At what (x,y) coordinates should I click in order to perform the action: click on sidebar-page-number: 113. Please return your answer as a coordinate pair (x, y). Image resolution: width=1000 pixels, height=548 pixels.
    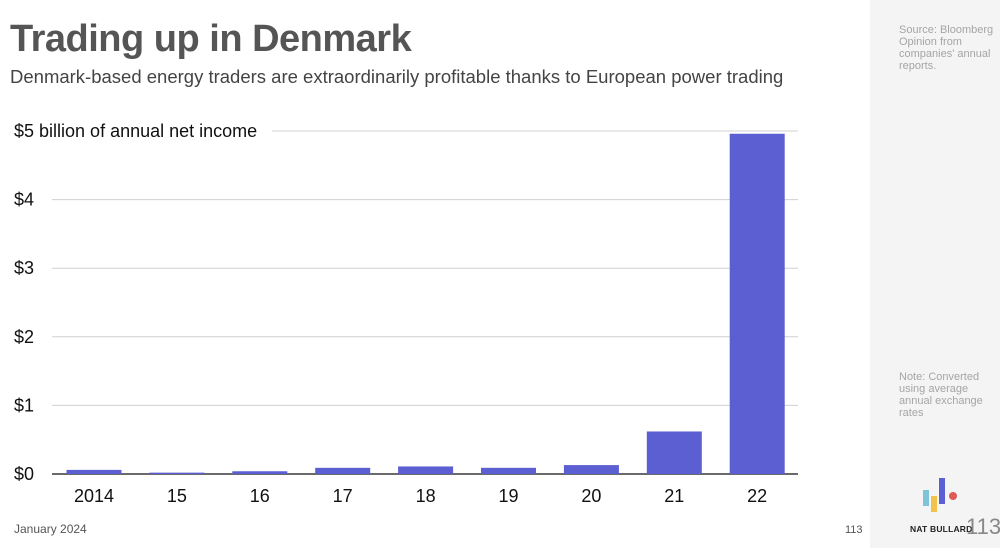
    Looking at the image, I should click on (983, 526).